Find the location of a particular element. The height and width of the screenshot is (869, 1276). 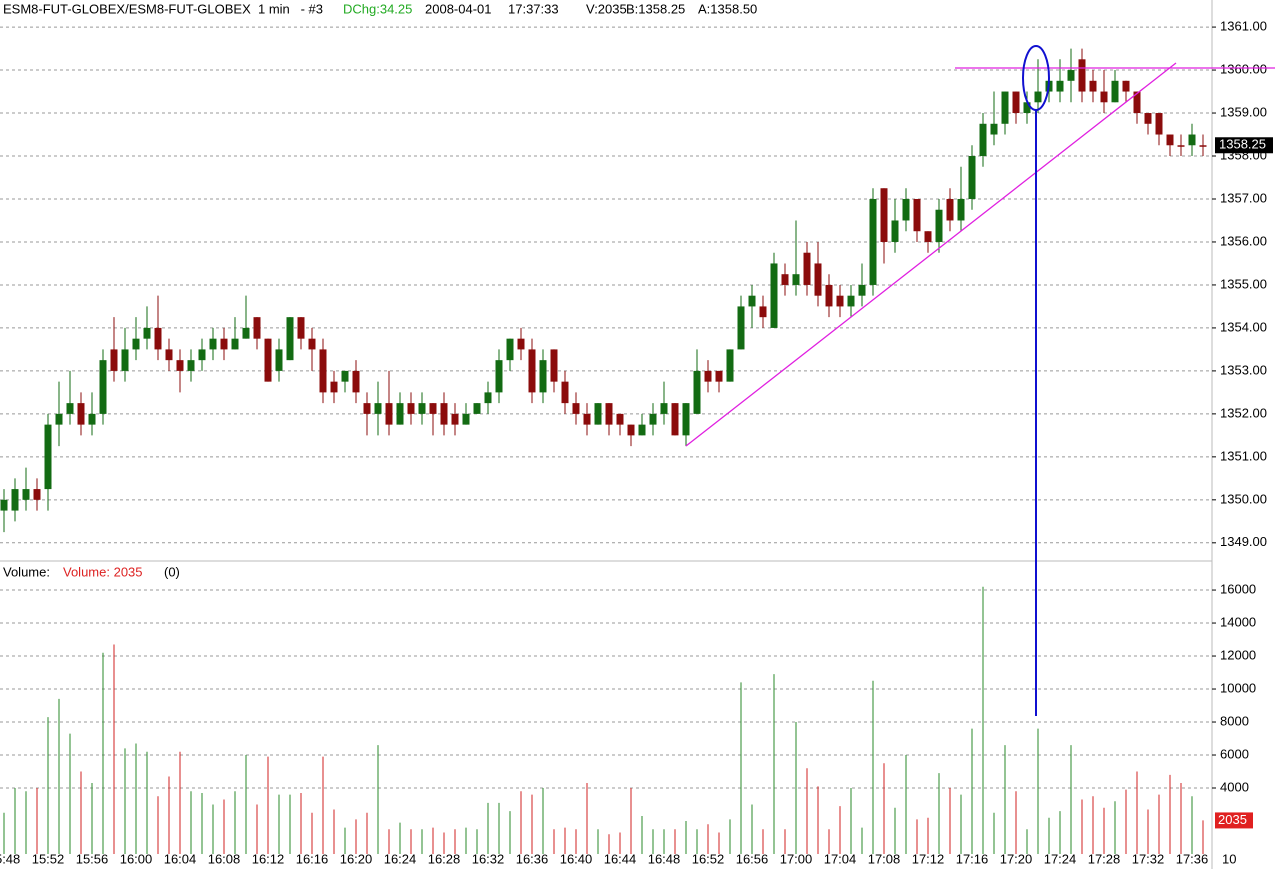

last-volume-box is located at coordinates (1234, 820).